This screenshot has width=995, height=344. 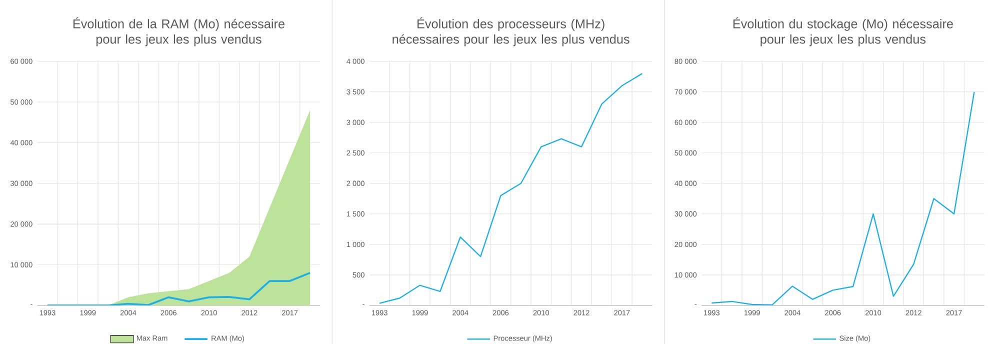 What do you see at coordinates (843, 31) in the screenshot?
I see `chart-title: Évolution du stockage (Mo) nécessaire pour les jeux les plus vendus` at bounding box center [843, 31].